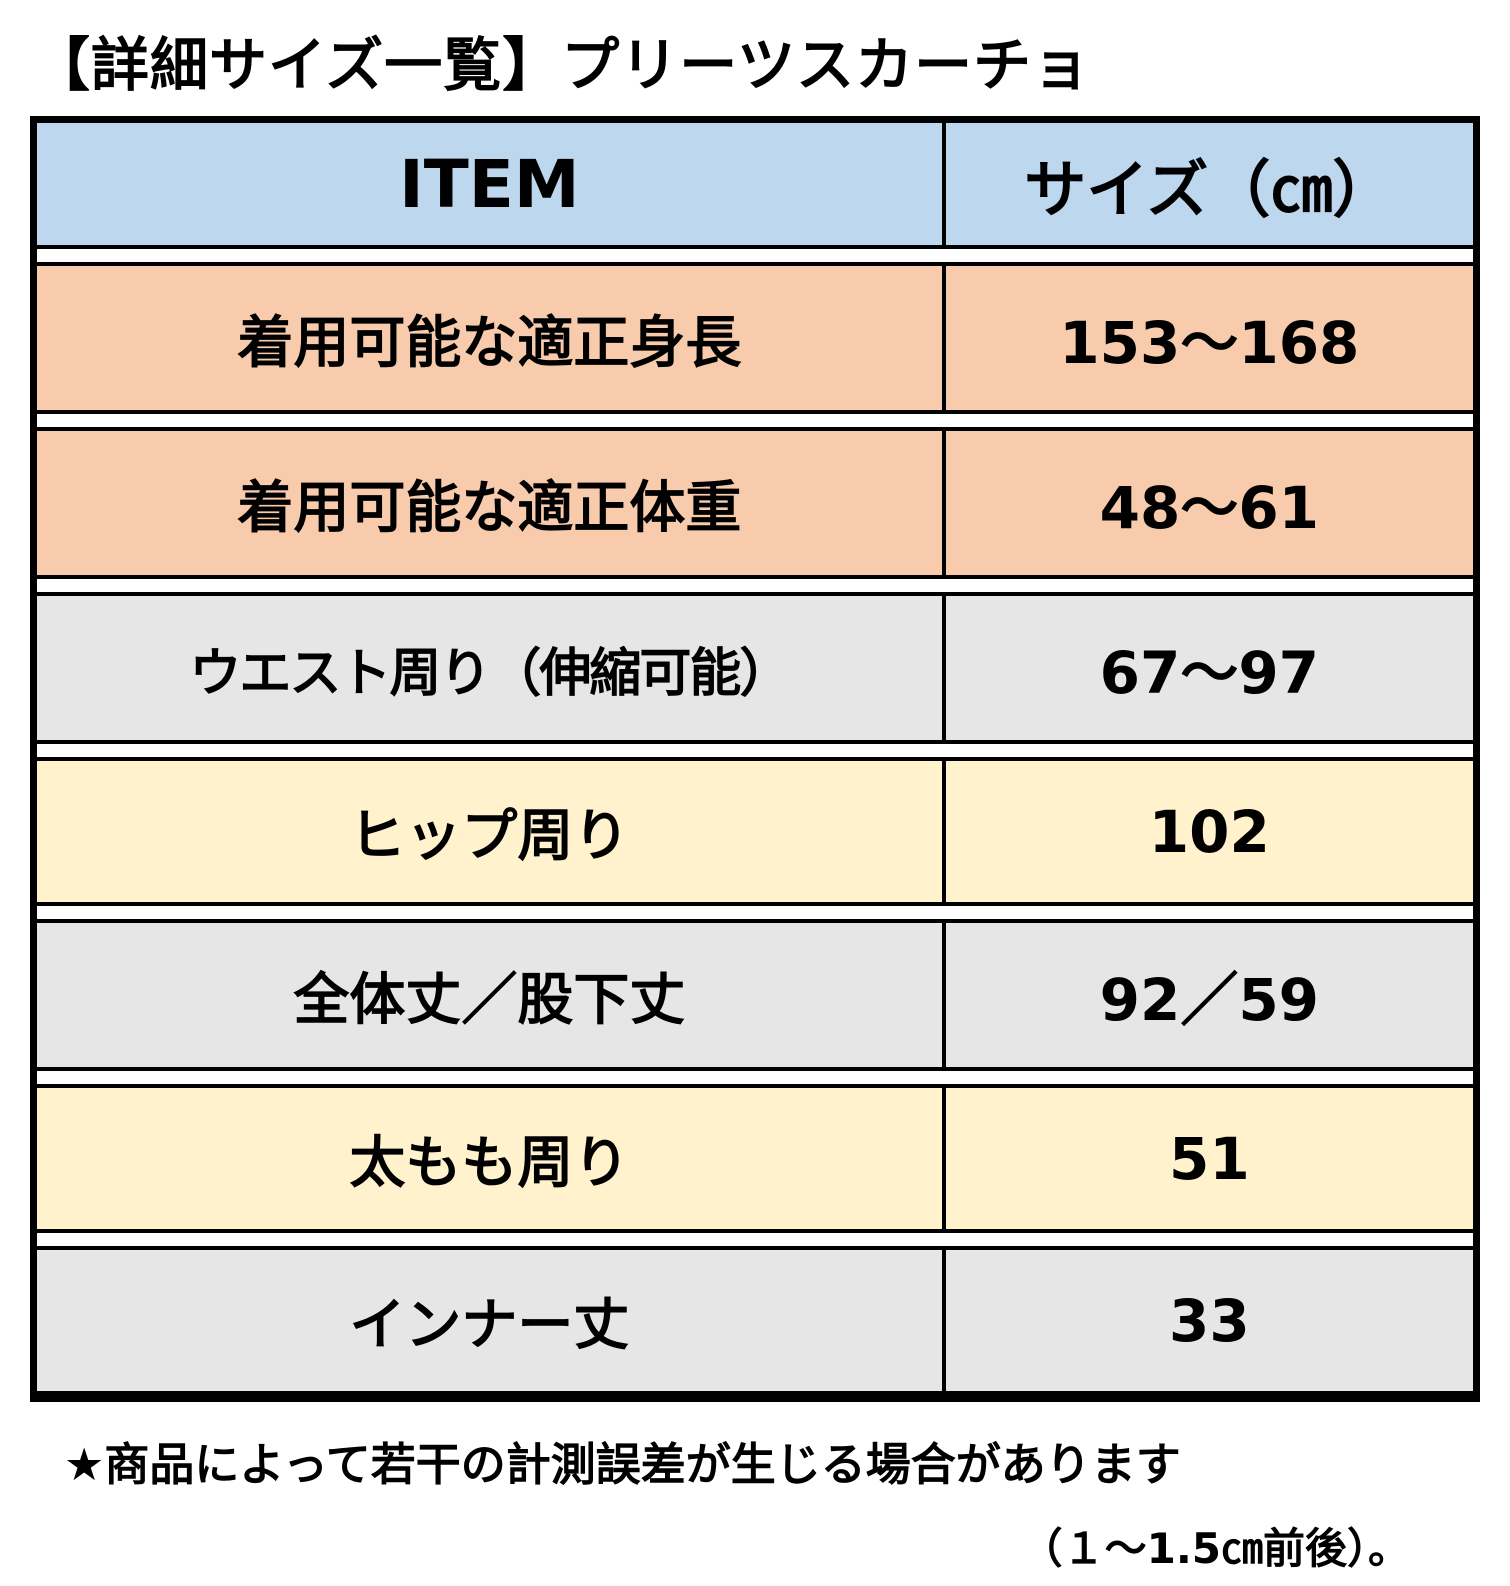  I want to click on table-row-total-inseam-length: 全体丈／股下丈 92／59, so click(755, 995).